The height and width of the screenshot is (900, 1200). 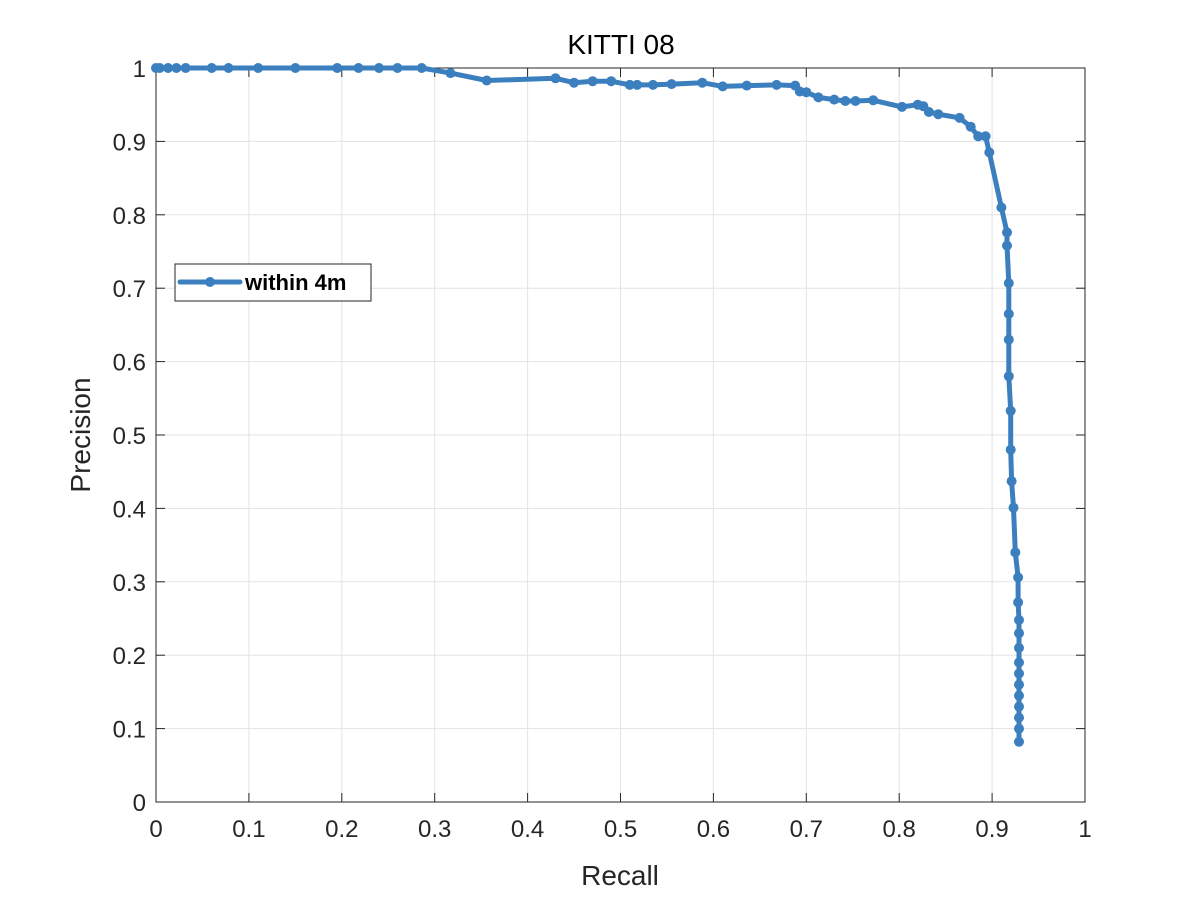 I want to click on legend: within 4m, so click(x=273, y=282).